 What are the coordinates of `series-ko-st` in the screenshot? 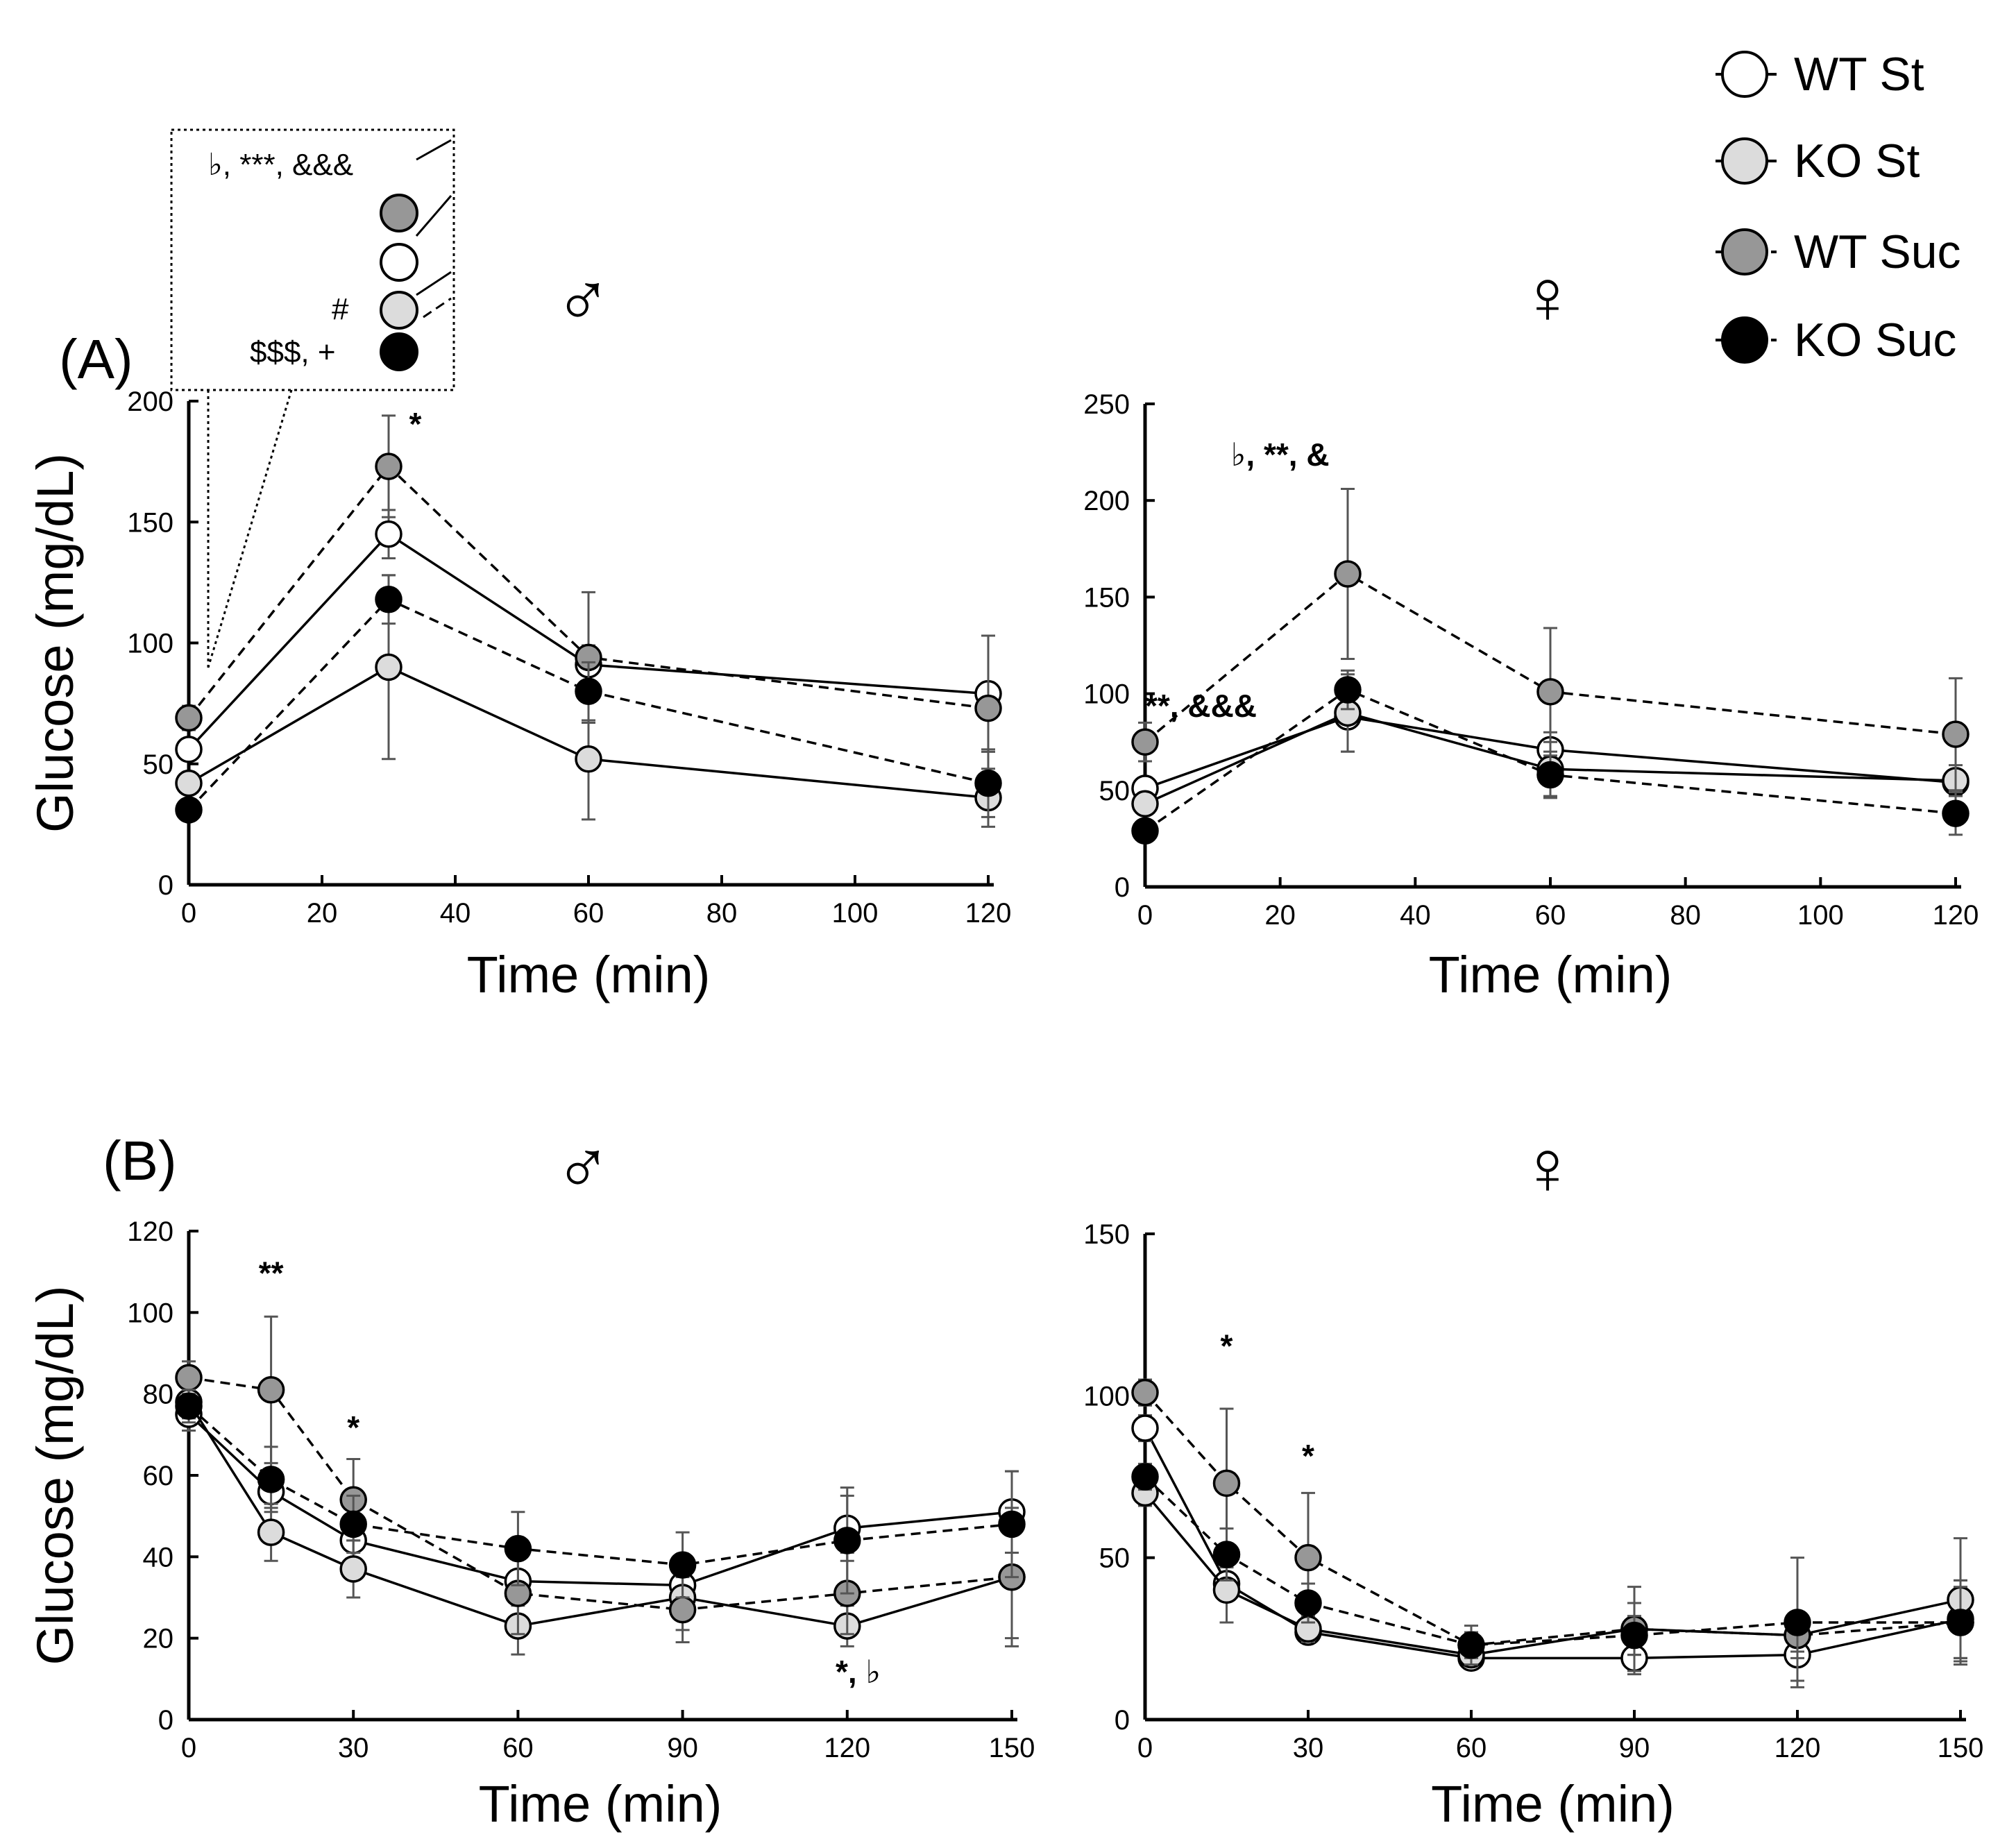 It's located at (600, 1520).